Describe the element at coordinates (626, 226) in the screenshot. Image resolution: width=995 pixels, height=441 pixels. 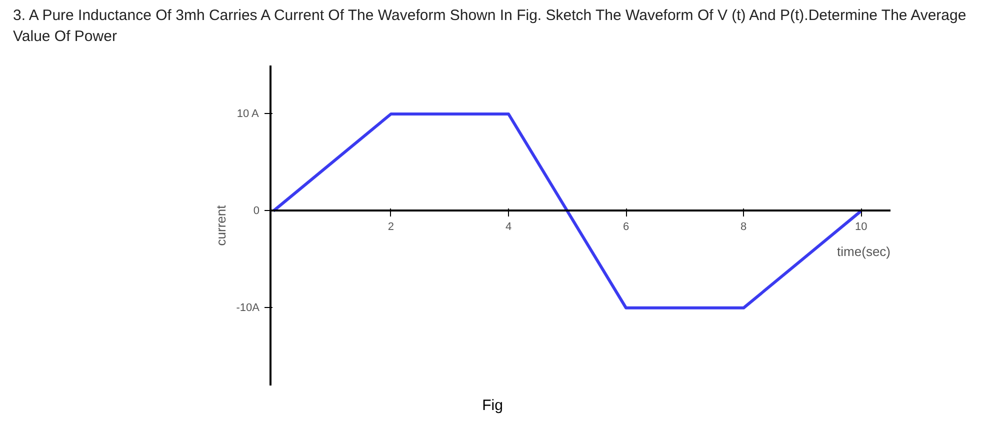
I see `x-tick-label: 6` at that location.